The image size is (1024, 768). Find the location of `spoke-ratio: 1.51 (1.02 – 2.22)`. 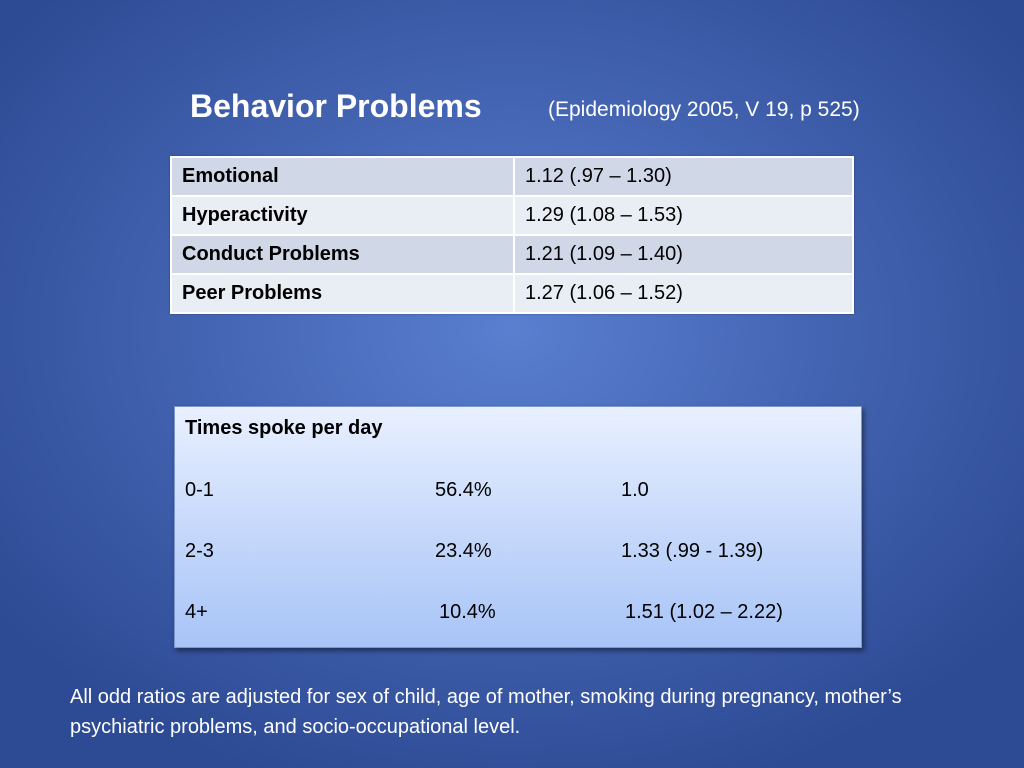

spoke-ratio: 1.51 (1.02 – 2.22) is located at coordinates (704, 612).